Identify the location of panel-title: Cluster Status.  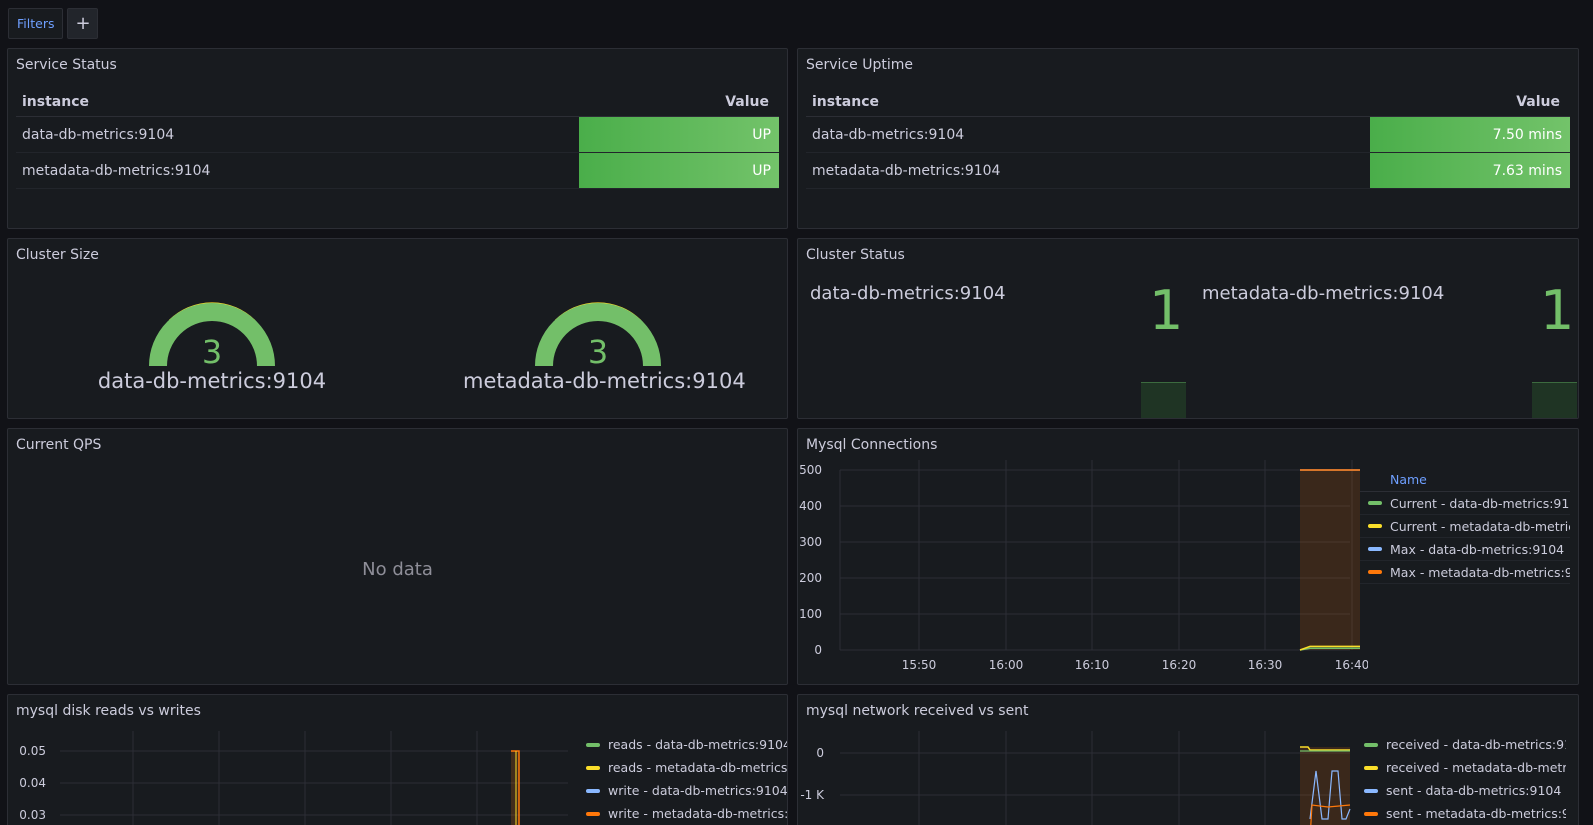
(855, 255).